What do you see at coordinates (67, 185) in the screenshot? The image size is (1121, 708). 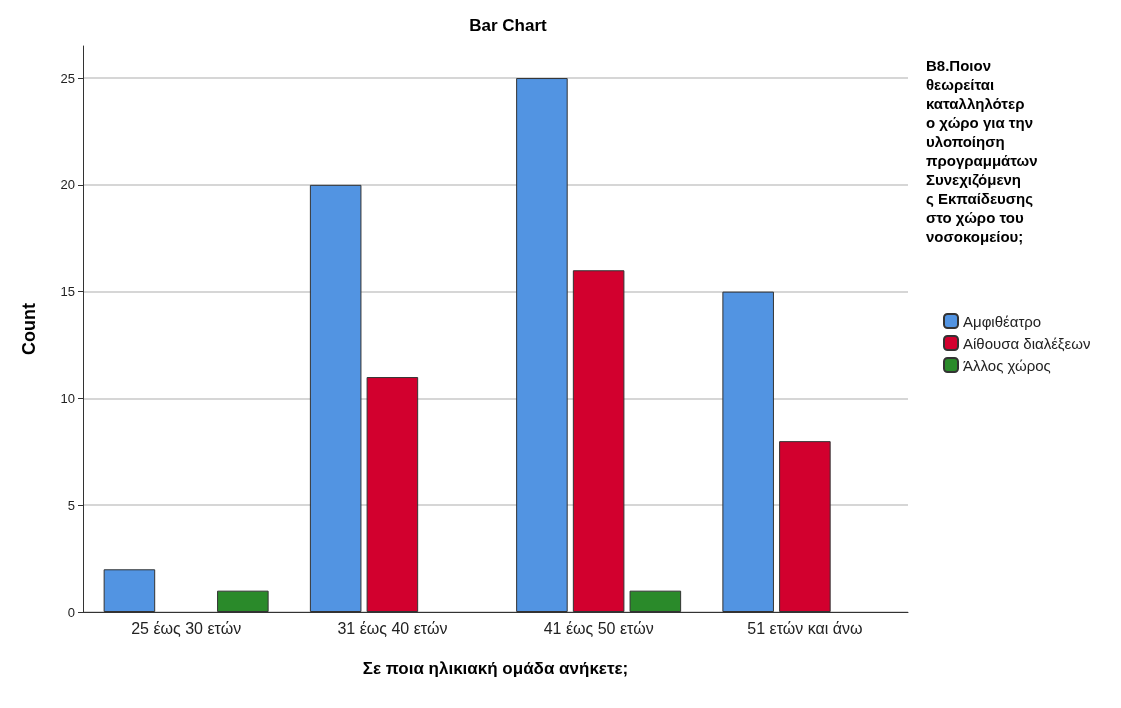 I see `y-tick-label: 20` at bounding box center [67, 185].